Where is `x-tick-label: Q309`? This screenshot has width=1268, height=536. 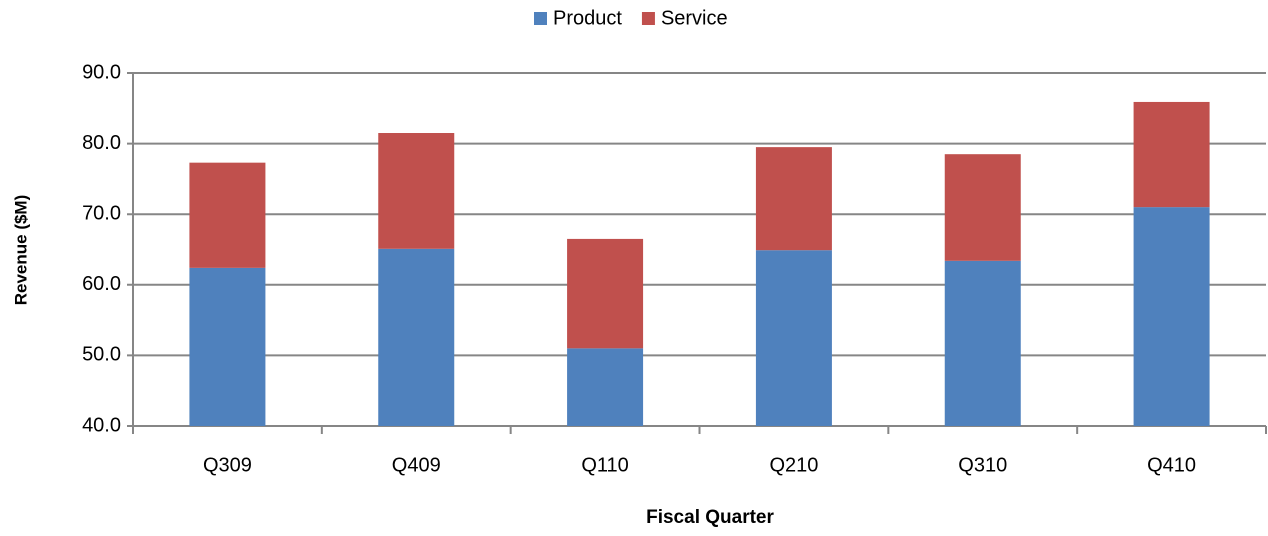 x-tick-label: Q309 is located at coordinates (227, 465).